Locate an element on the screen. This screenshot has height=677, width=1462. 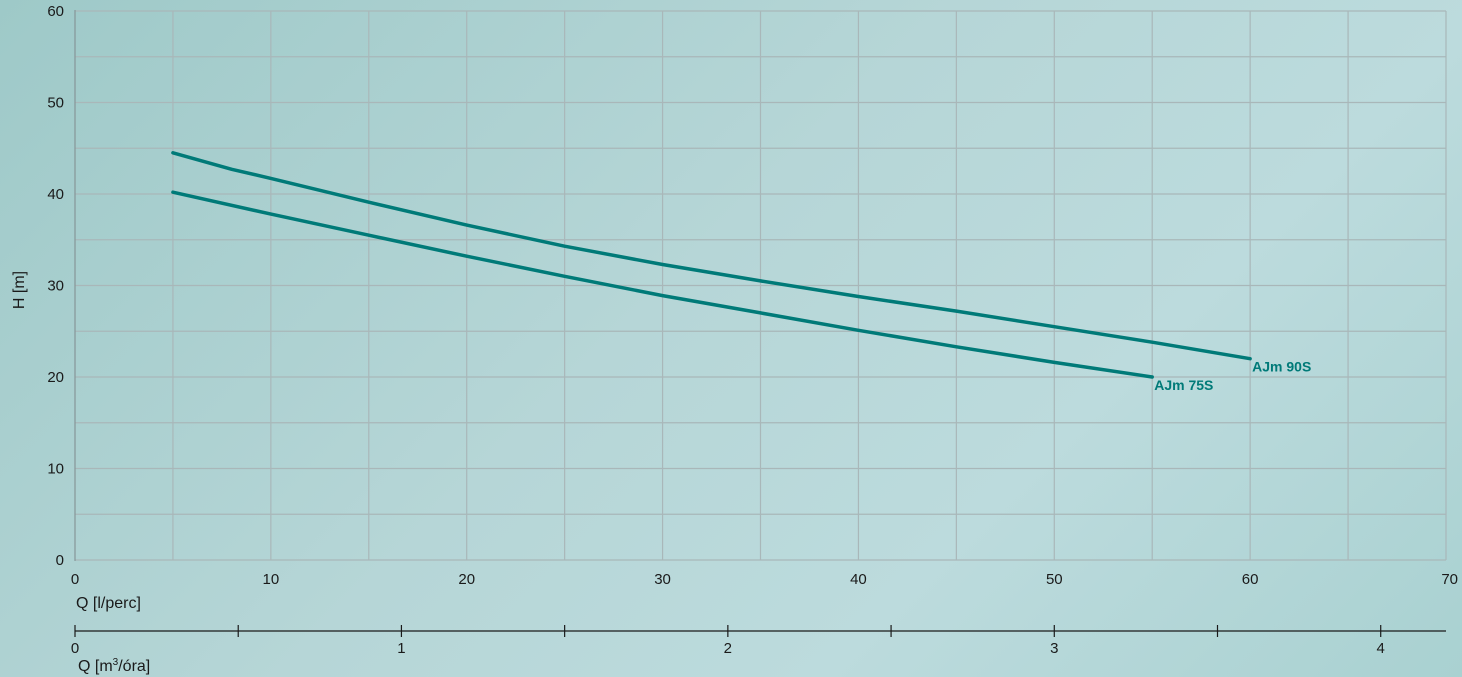
y-axis-title: H [m] is located at coordinates (19, 290).